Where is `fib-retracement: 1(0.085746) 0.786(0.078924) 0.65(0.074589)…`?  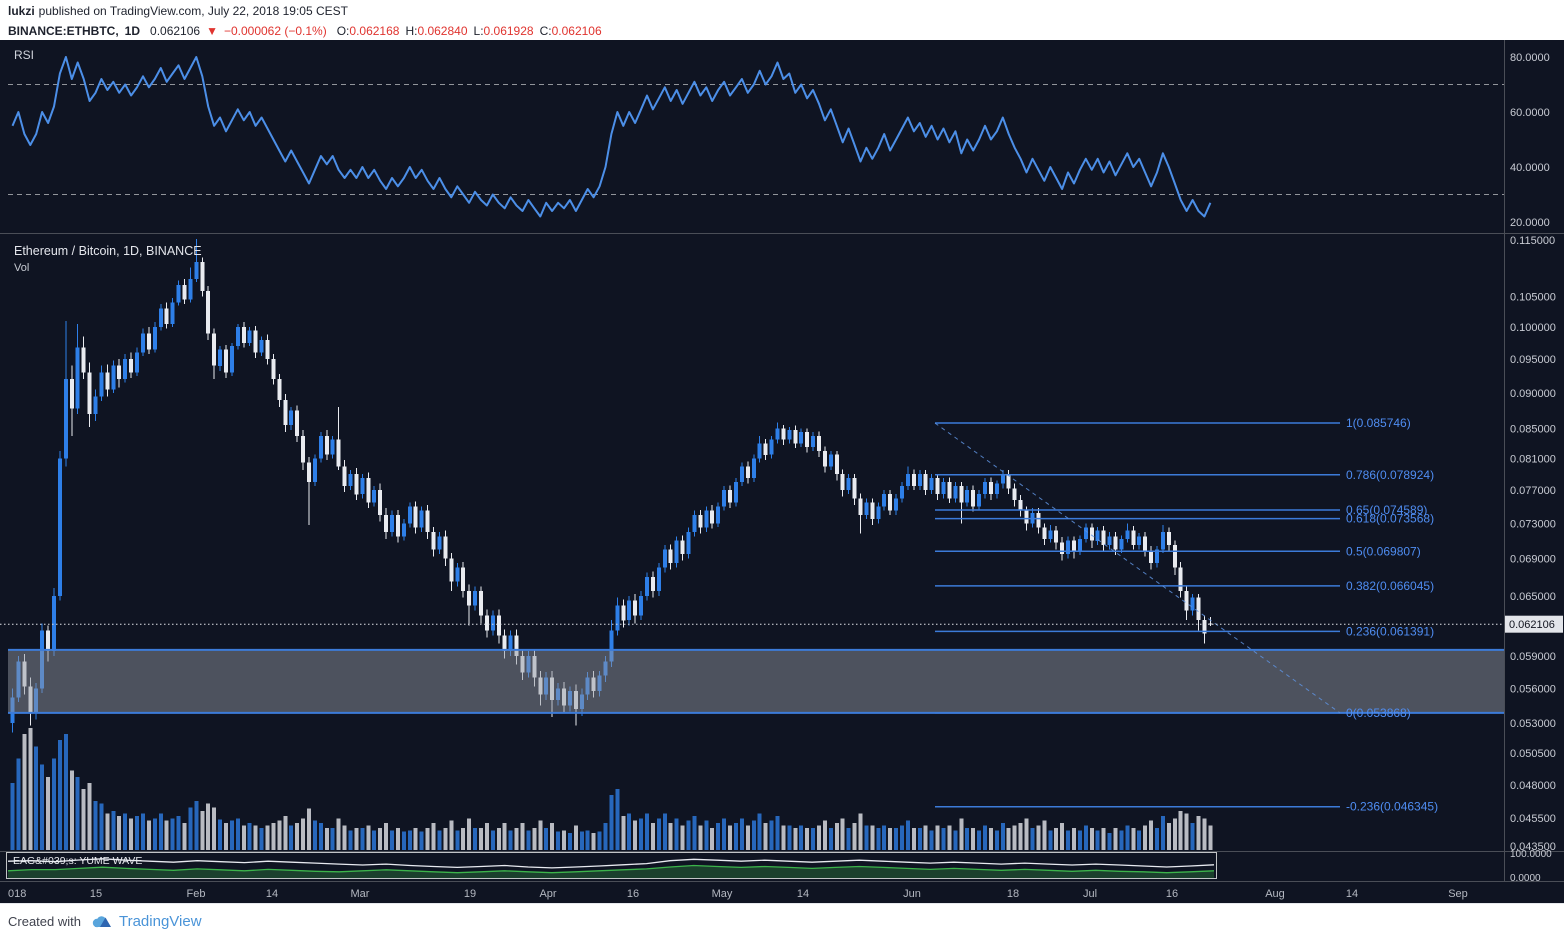
fib-retracement: 1(0.085746) 0.786(0.078924) 0.65(0.074589)… is located at coordinates (1186, 615).